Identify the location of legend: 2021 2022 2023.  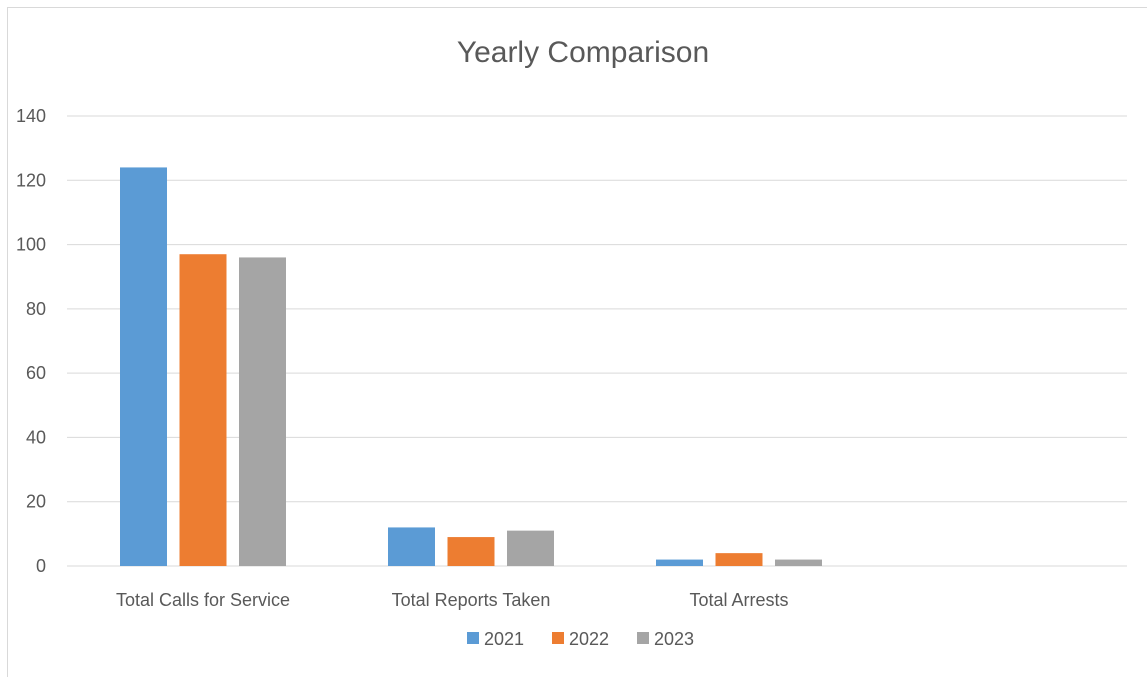
(580, 639).